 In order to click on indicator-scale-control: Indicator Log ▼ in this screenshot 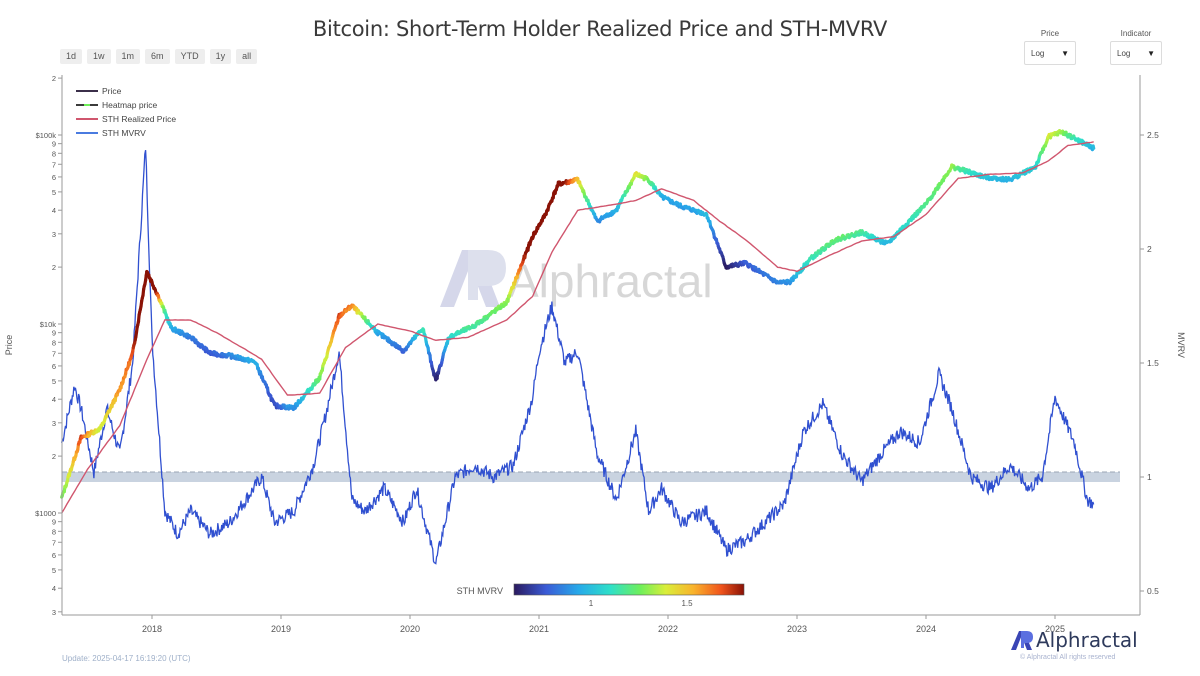, I will do `click(1136, 47)`.